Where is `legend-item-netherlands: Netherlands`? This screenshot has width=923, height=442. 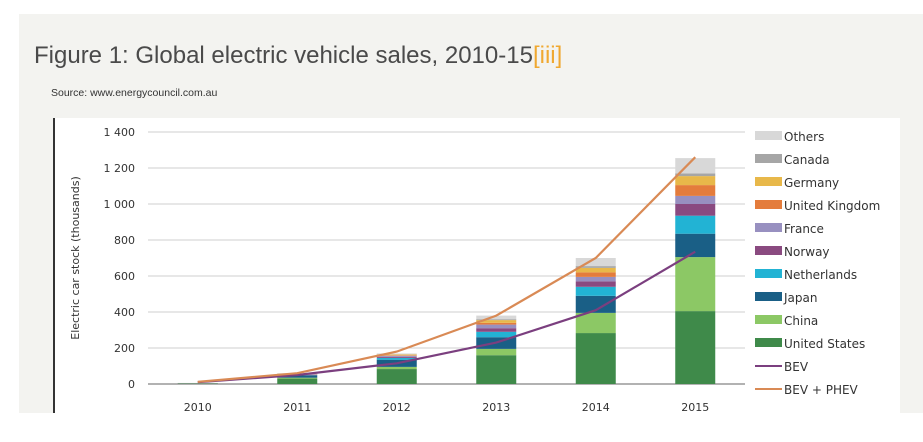 legend-item-netherlands: Netherlands is located at coordinates (806, 275).